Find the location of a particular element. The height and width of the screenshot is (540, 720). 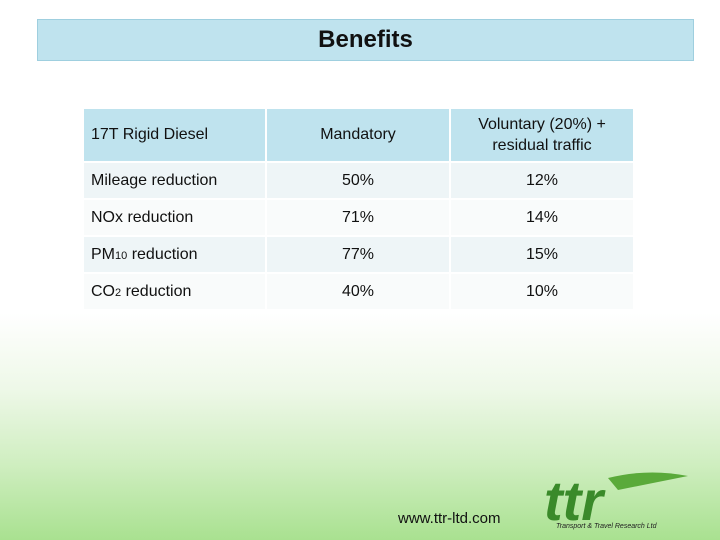

pollutant-name: PM is located at coordinates (103, 254).